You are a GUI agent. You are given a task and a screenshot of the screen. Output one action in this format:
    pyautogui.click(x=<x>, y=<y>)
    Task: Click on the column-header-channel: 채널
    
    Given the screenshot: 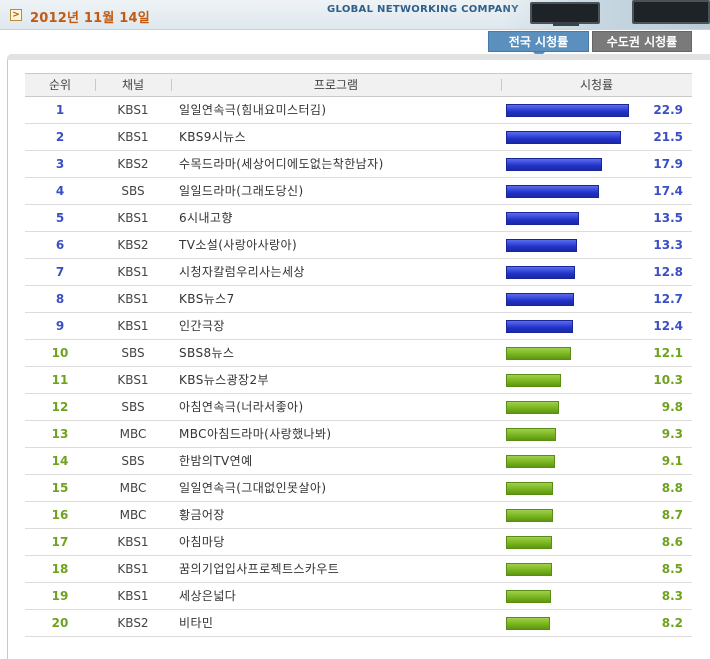 What is the action you would take?
    pyautogui.click(x=133, y=85)
    